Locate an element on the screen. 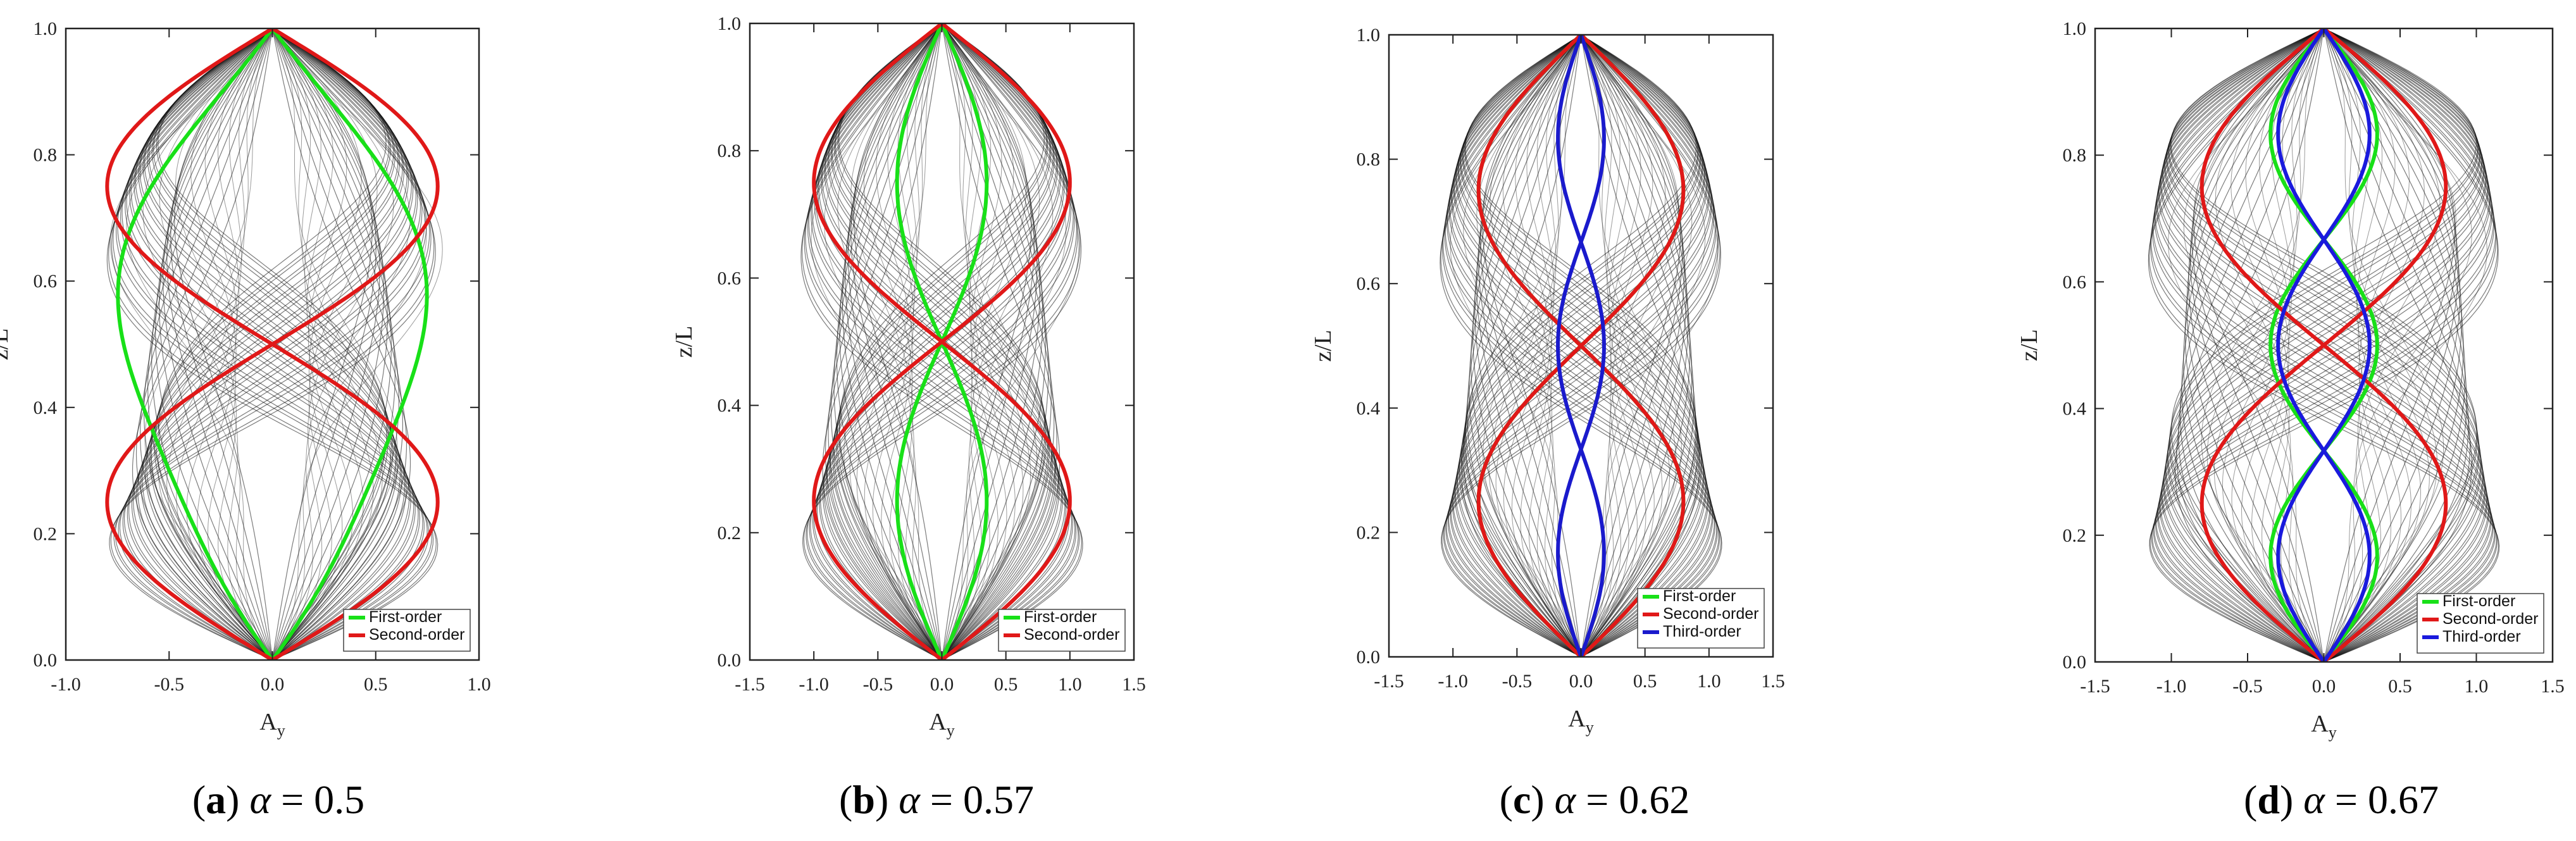 The height and width of the screenshot is (841, 2576). y-tick-label: 0.8 is located at coordinates (2075, 155).